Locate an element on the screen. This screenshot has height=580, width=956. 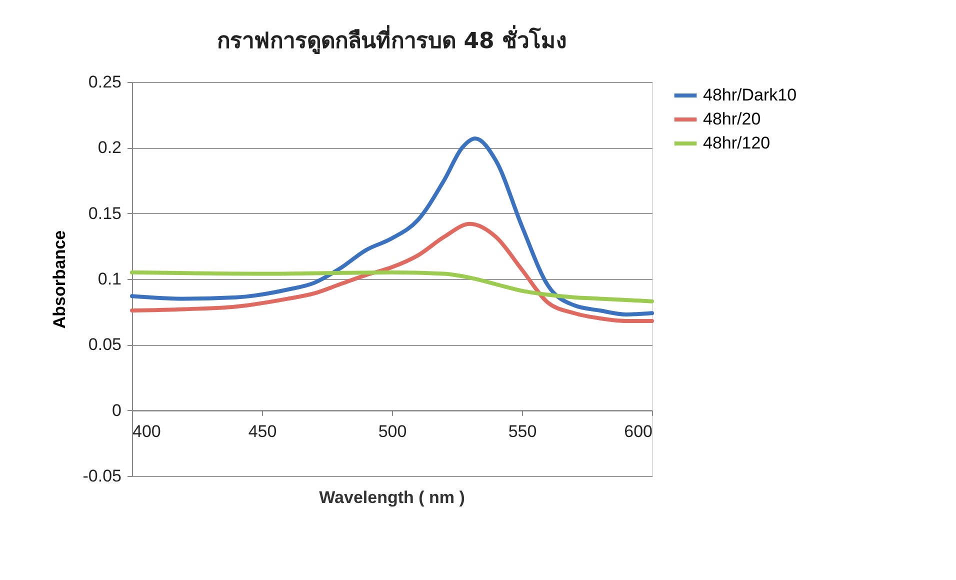
legend-label: 48hr/20 is located at coordinates (732, 119).